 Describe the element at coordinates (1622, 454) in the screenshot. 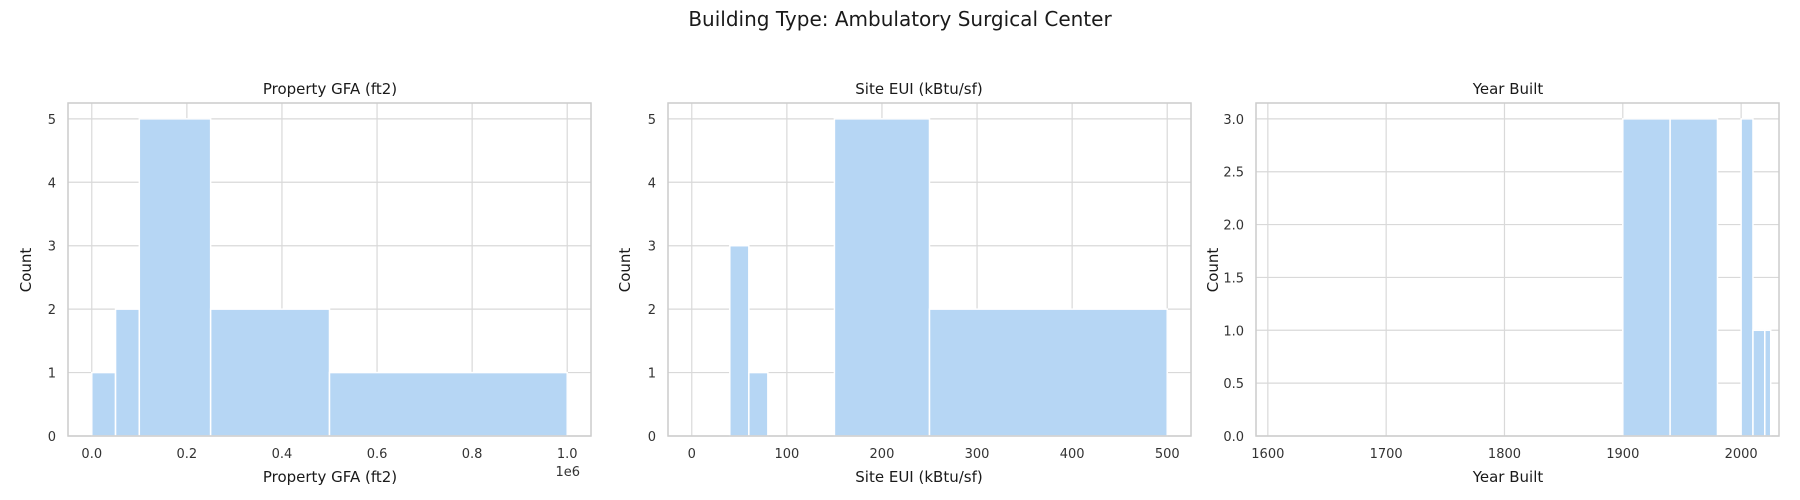

I see `x-tick-label: 1900` at that location.